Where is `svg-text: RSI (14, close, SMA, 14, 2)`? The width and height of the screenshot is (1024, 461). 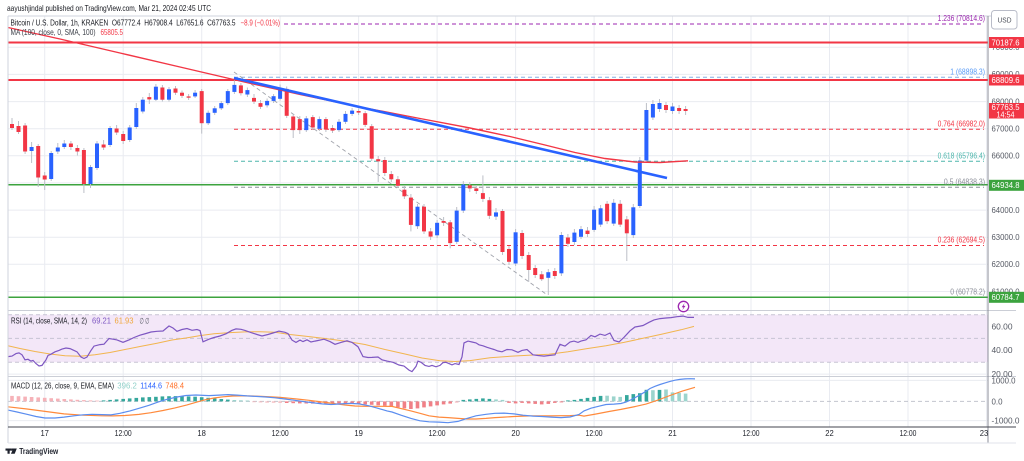
svg-text: RSI (14, close, SMA, 14, 2) is located at coordinates (49, 320).